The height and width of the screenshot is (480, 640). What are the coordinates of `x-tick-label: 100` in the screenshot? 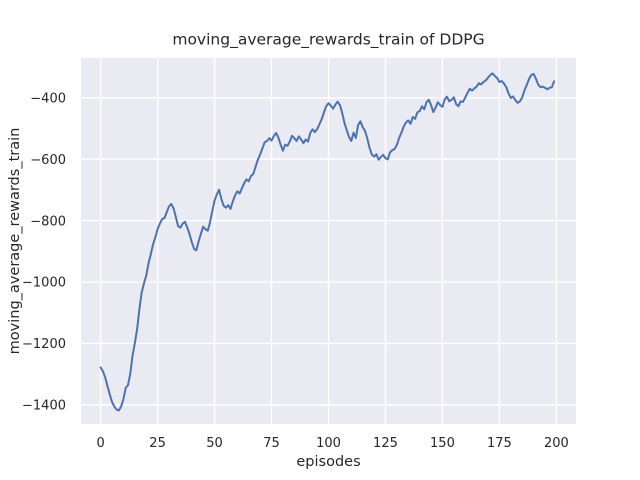 It's located at (328, 443).